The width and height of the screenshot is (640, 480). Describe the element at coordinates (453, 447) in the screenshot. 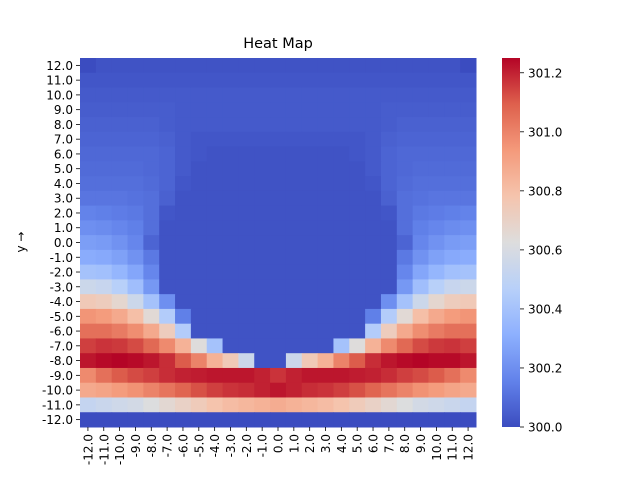

I see `x-tick-label: 11.0` at that location.